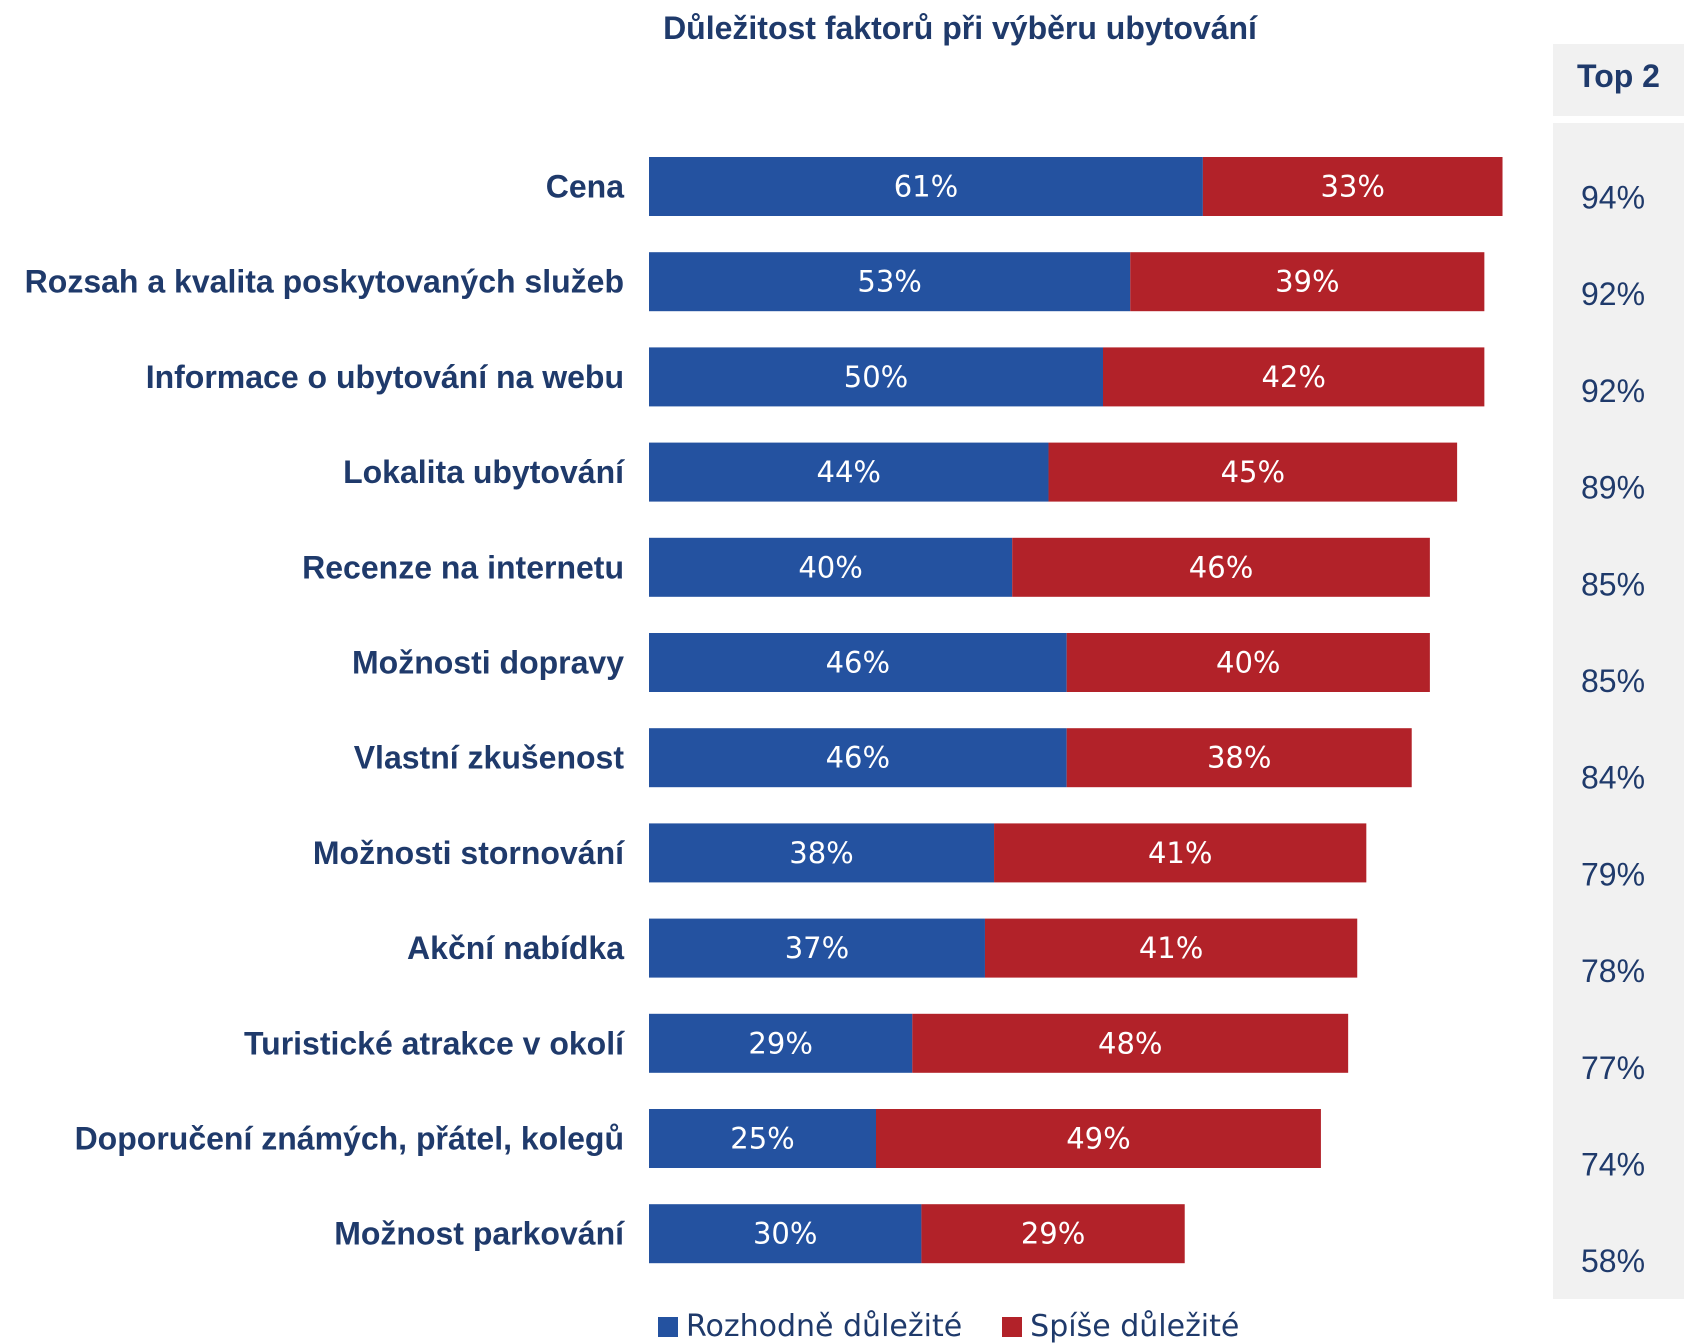  I want to click on legend: Rozhodně důležité Spíše důležité, so click(948, 1326).